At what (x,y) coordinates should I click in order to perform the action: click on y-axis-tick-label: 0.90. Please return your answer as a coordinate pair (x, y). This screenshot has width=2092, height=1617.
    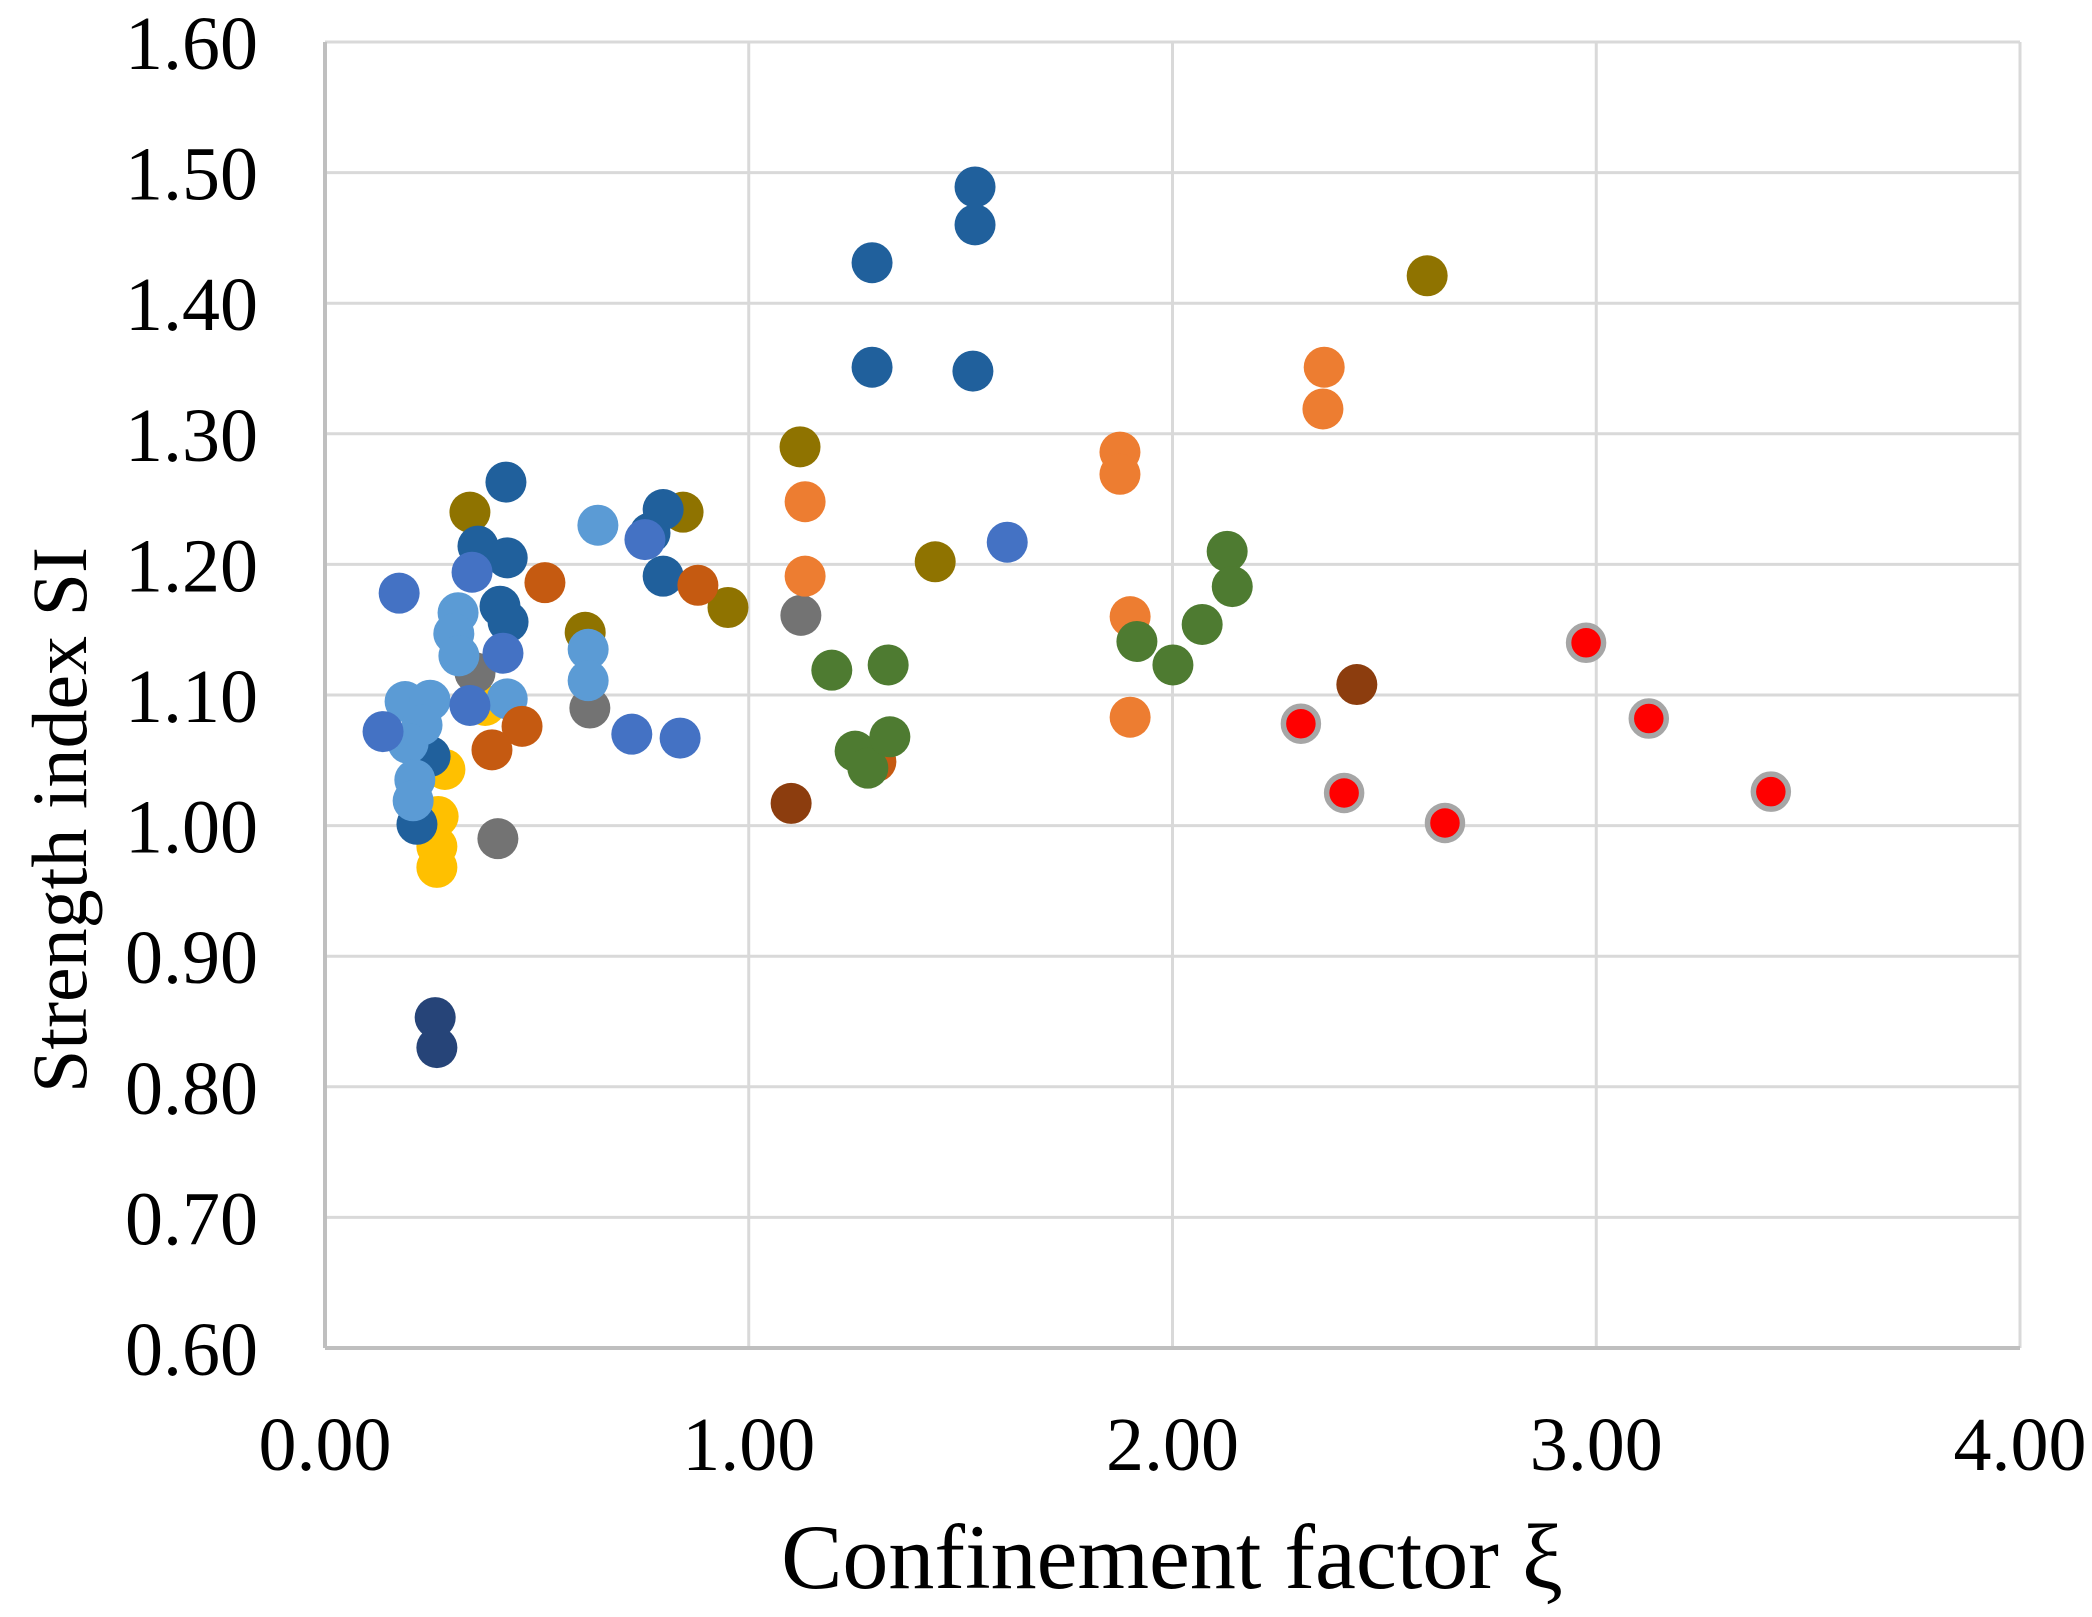
    Looking at the image, I should click on (191, 958).